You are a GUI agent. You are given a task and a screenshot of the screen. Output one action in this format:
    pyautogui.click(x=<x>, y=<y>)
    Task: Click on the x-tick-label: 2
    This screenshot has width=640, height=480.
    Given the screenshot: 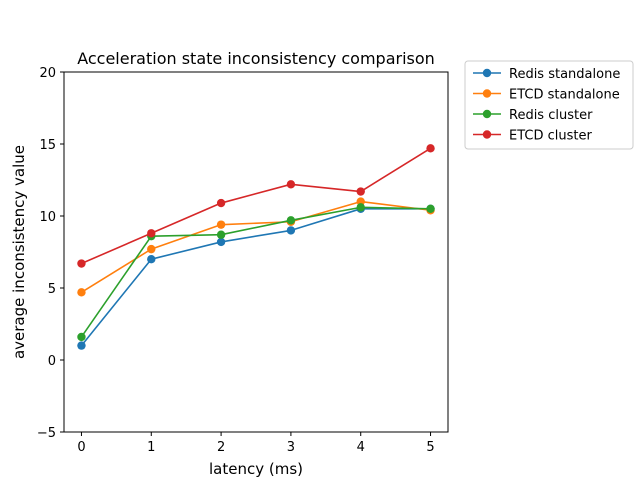 What is the action you would take?
    pyautogui.click(x=221, y=447)
    